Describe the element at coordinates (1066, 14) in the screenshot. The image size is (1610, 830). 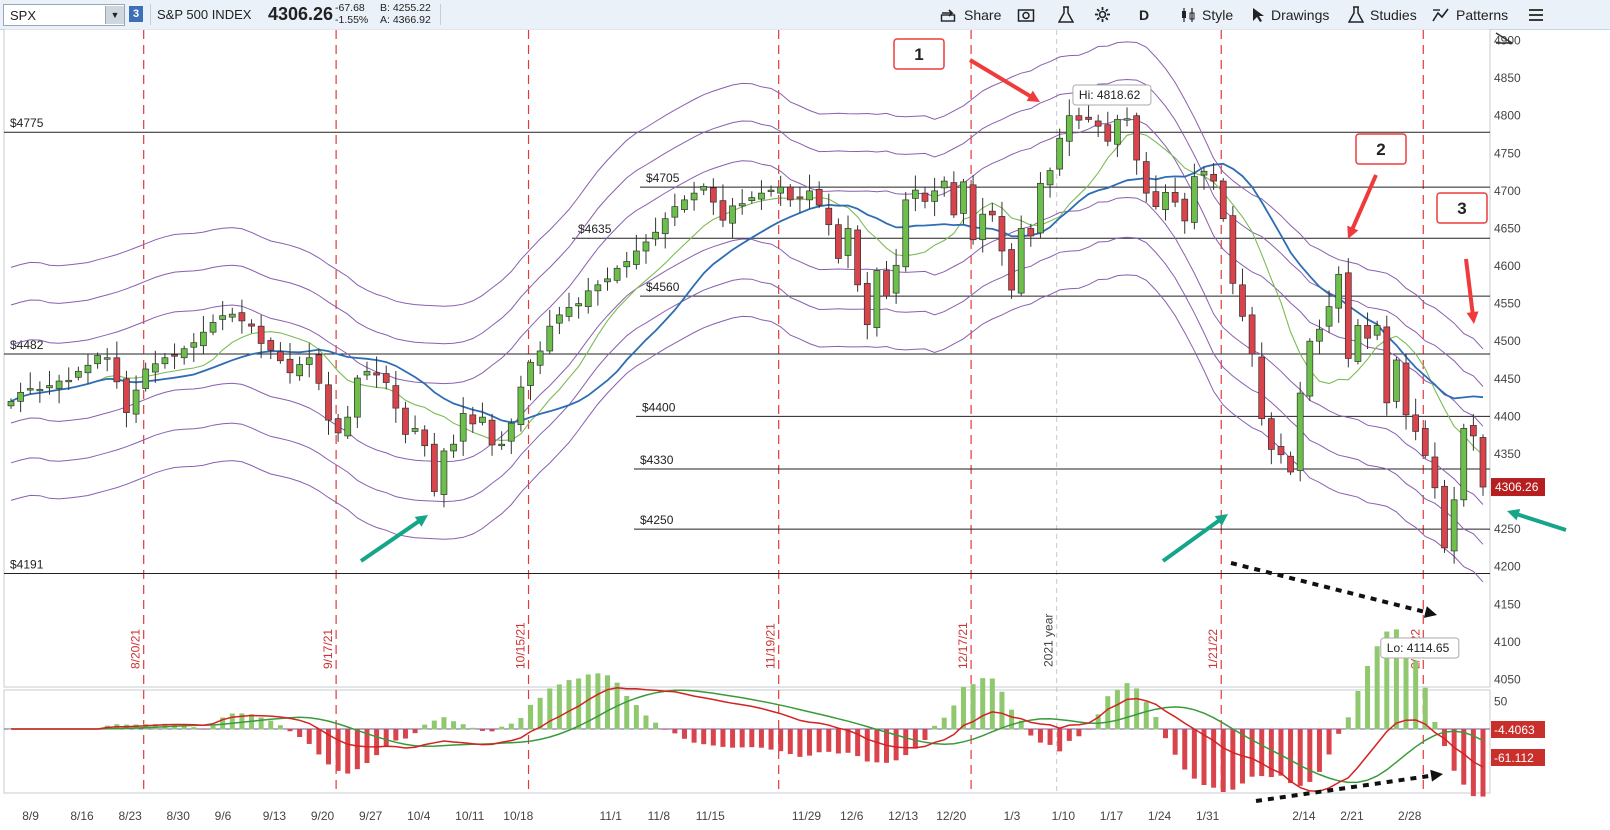
I see `experiment-button` at that location.